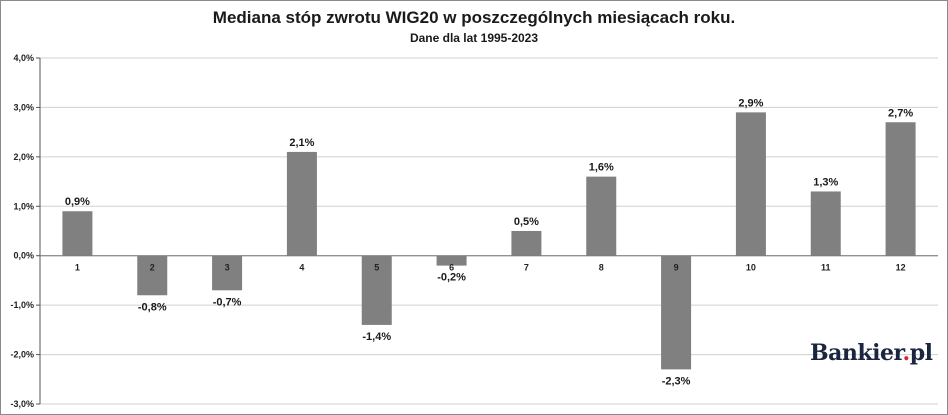  Describe the element at coordinates (856, 353) in the screenshot. I see `brand-main: Bankier` at that location.